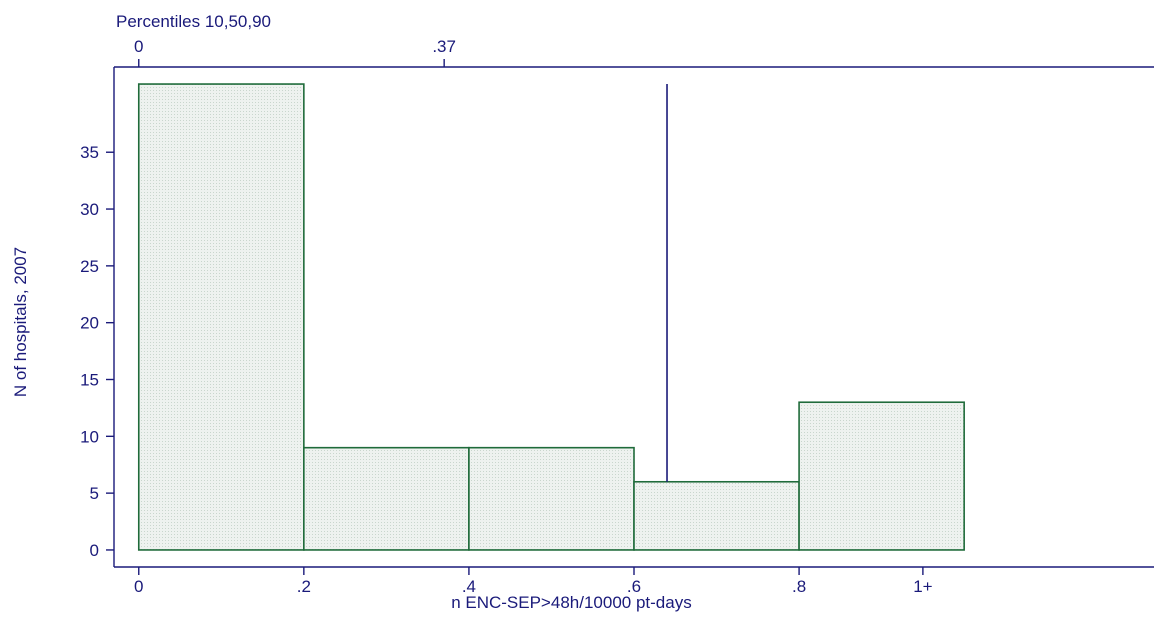 The width and height of the screenshot is (1164, 618). I want to click on y-tick-label-3: 15, so click(89, 380).